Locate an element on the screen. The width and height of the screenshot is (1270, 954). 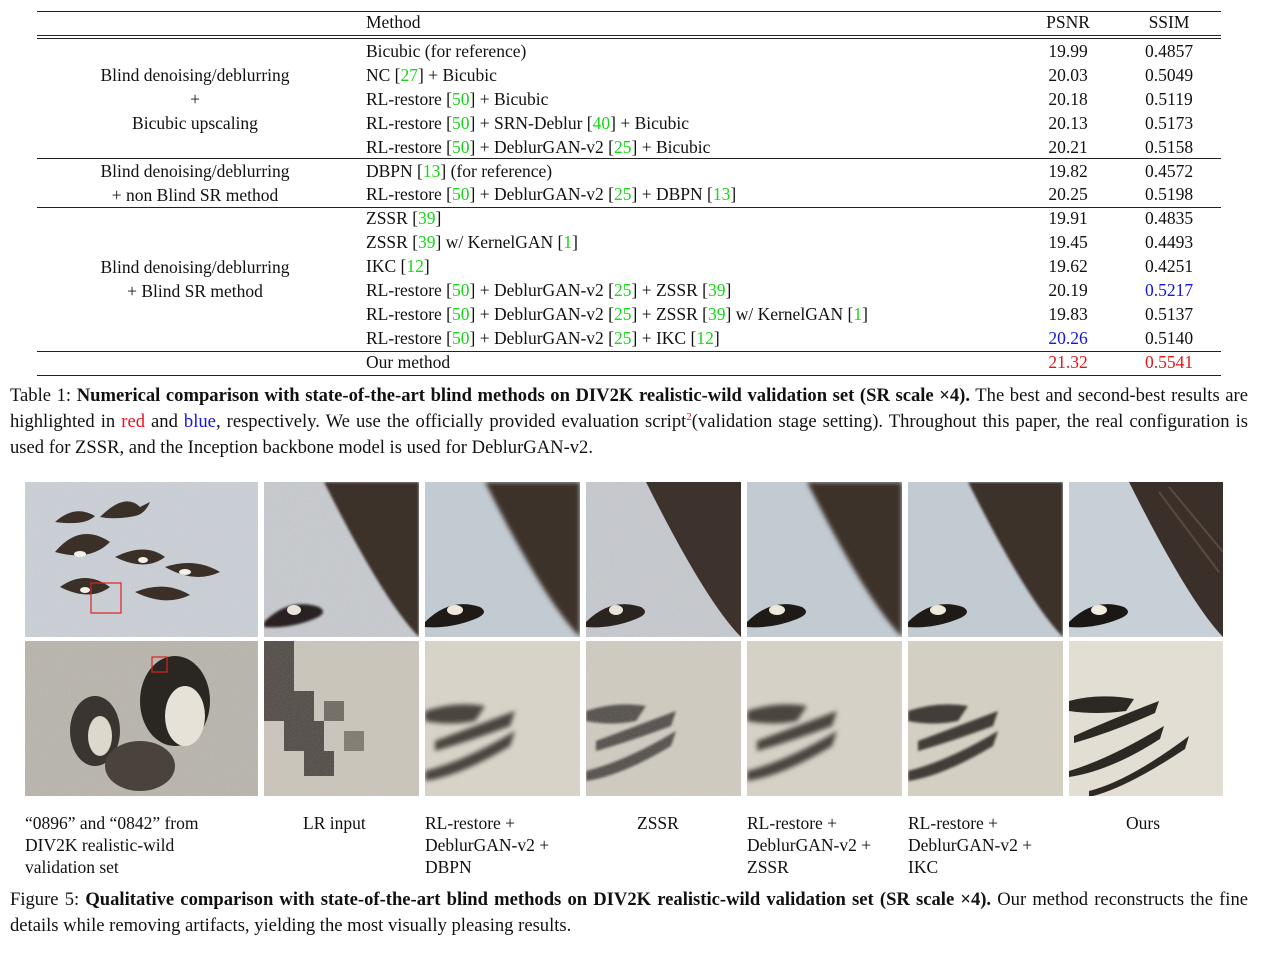
col-label-line: validation set is located at coordinates (72, 867).